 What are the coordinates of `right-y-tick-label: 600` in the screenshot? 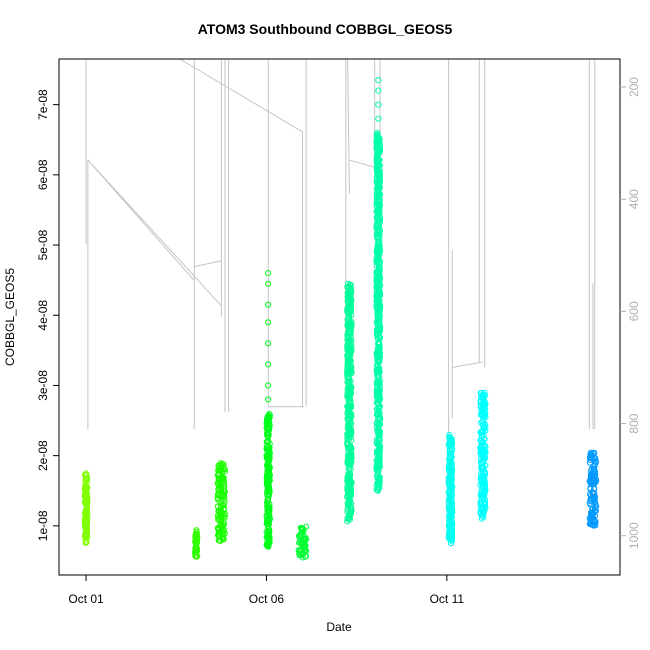 It's located at (634, 311).